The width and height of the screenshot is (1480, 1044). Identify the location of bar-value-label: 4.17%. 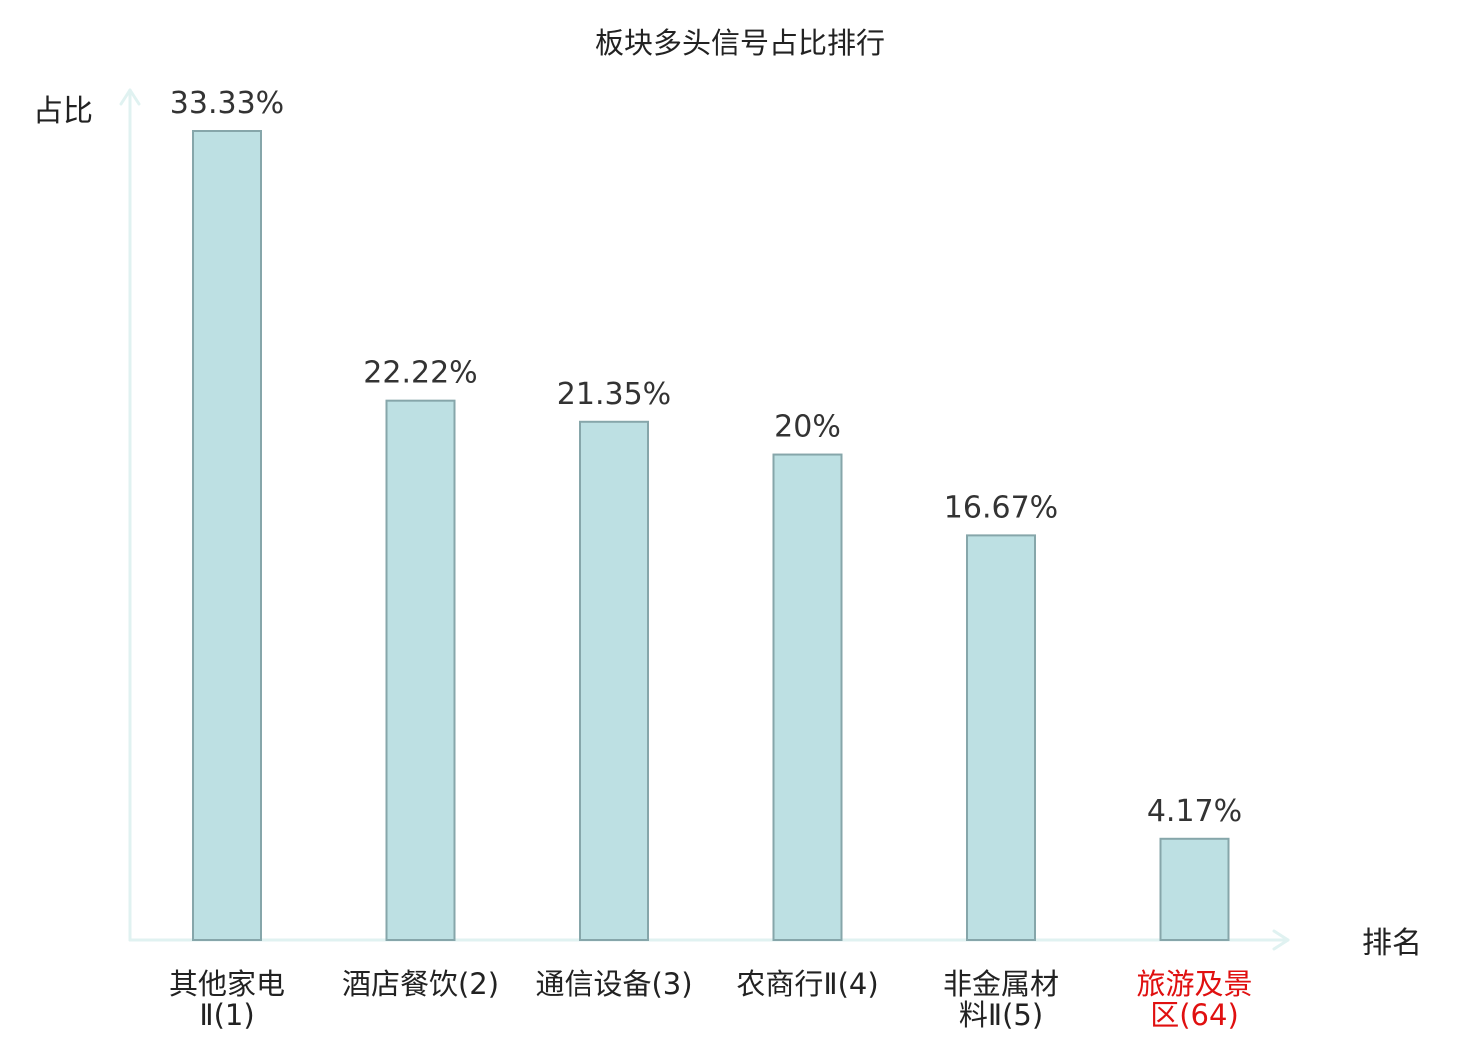
(1194, 811).